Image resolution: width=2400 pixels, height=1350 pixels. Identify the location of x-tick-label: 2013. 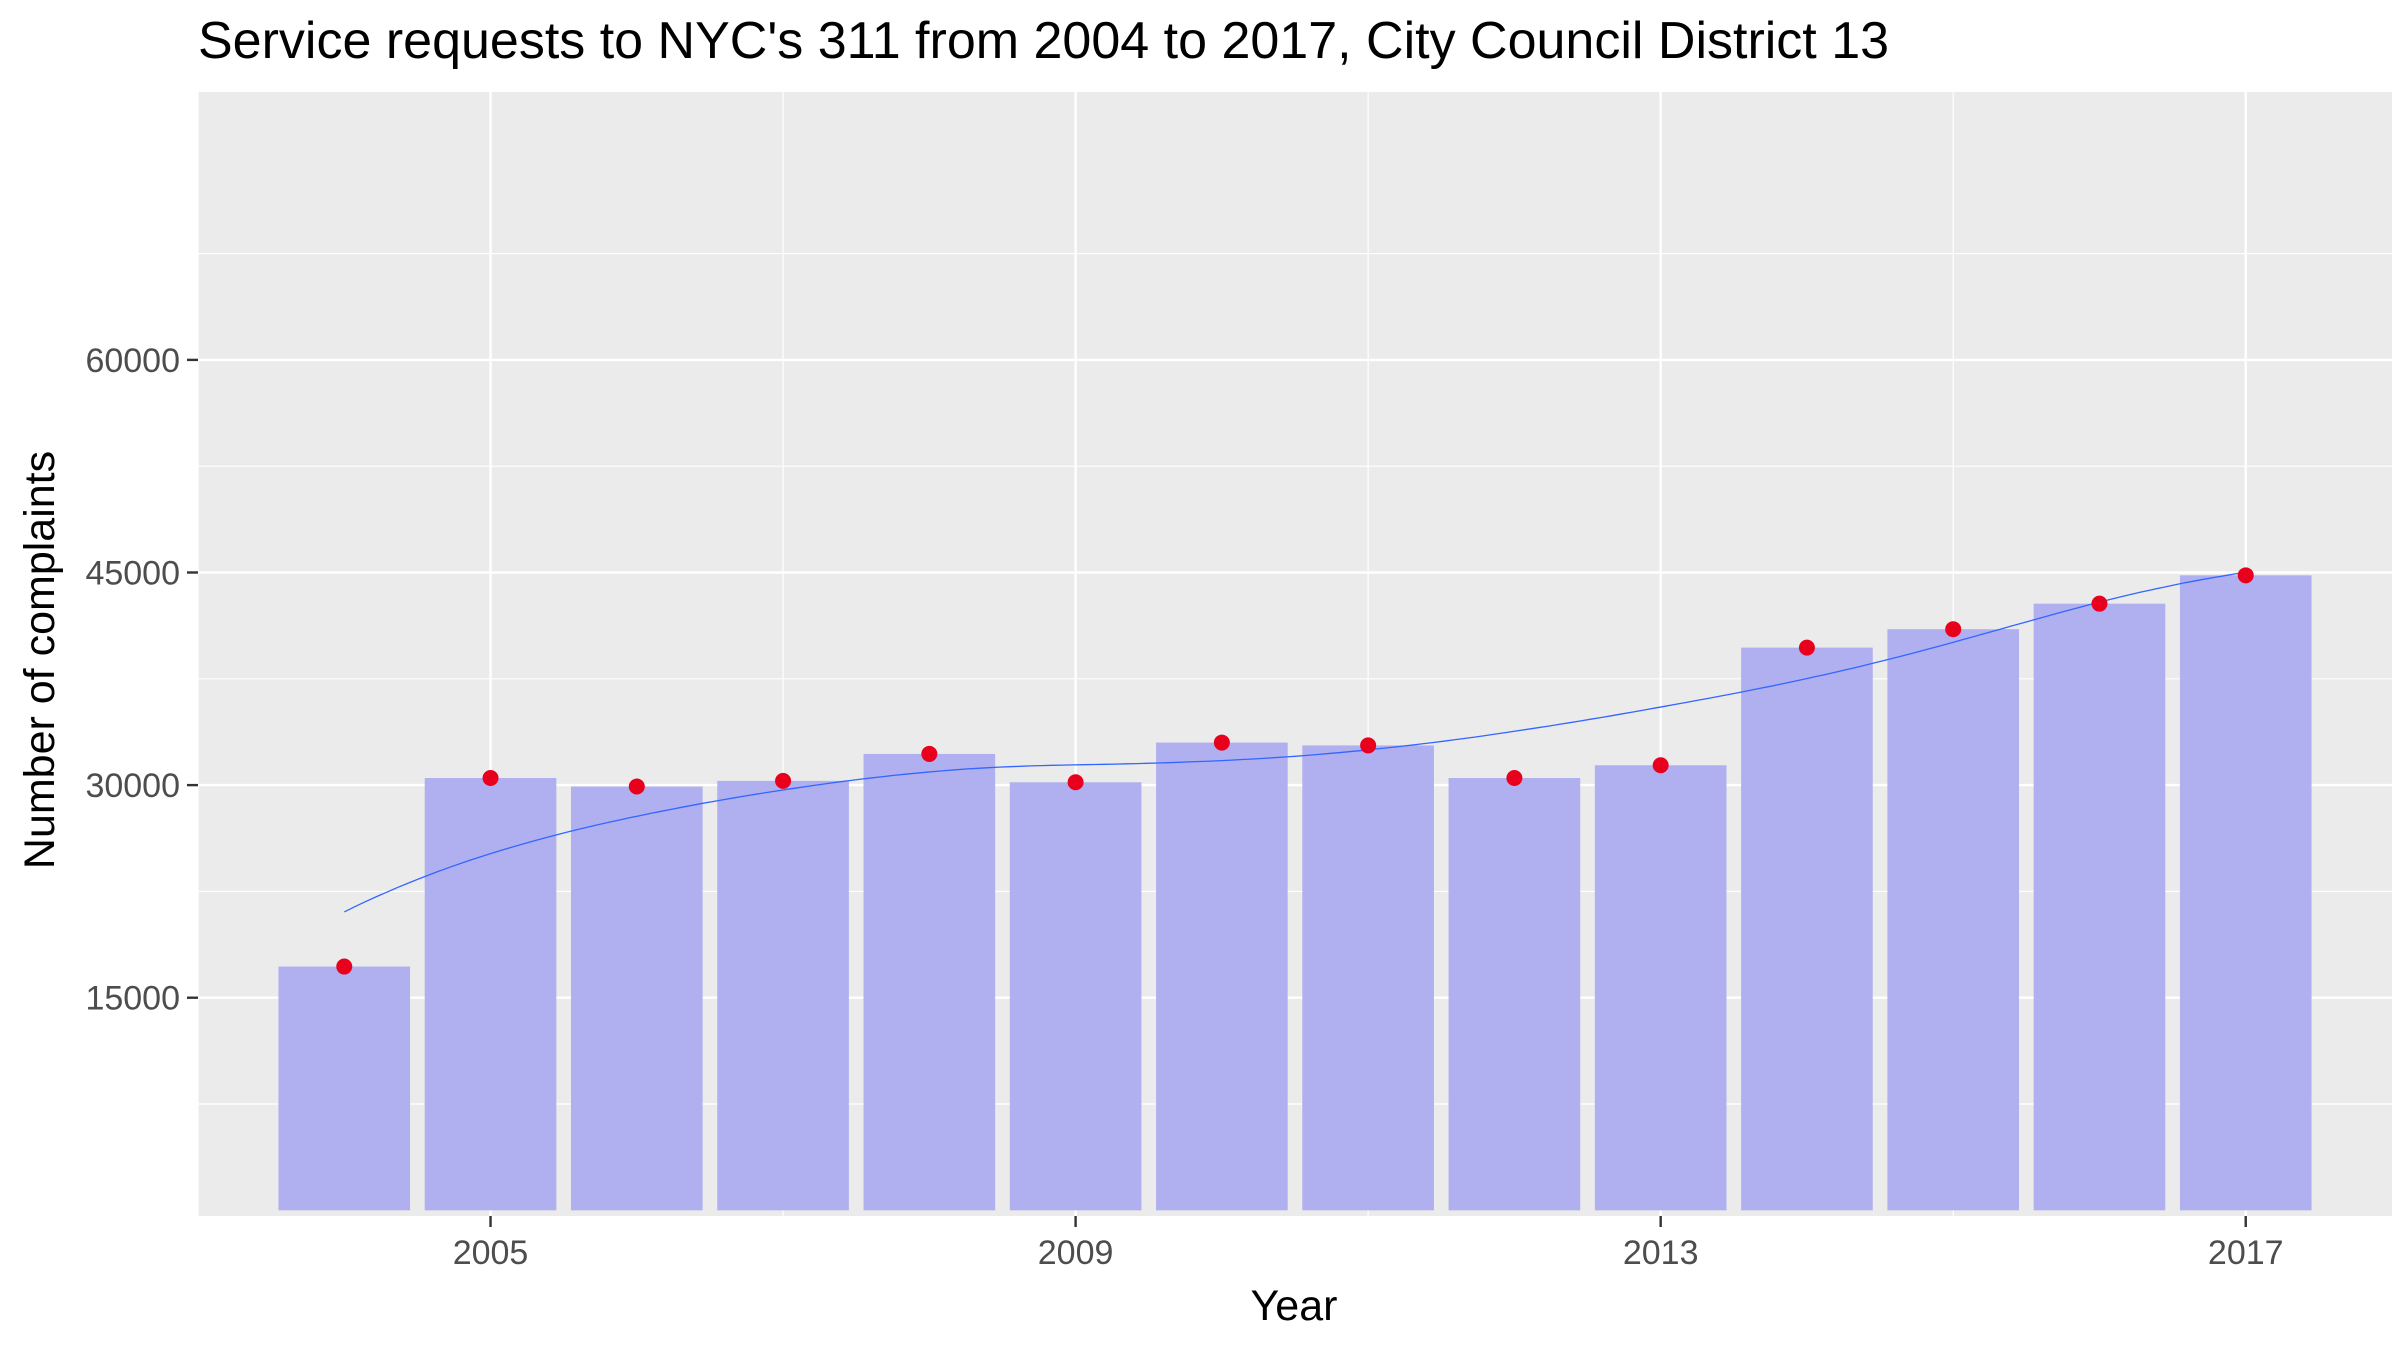
(1661, 1253).